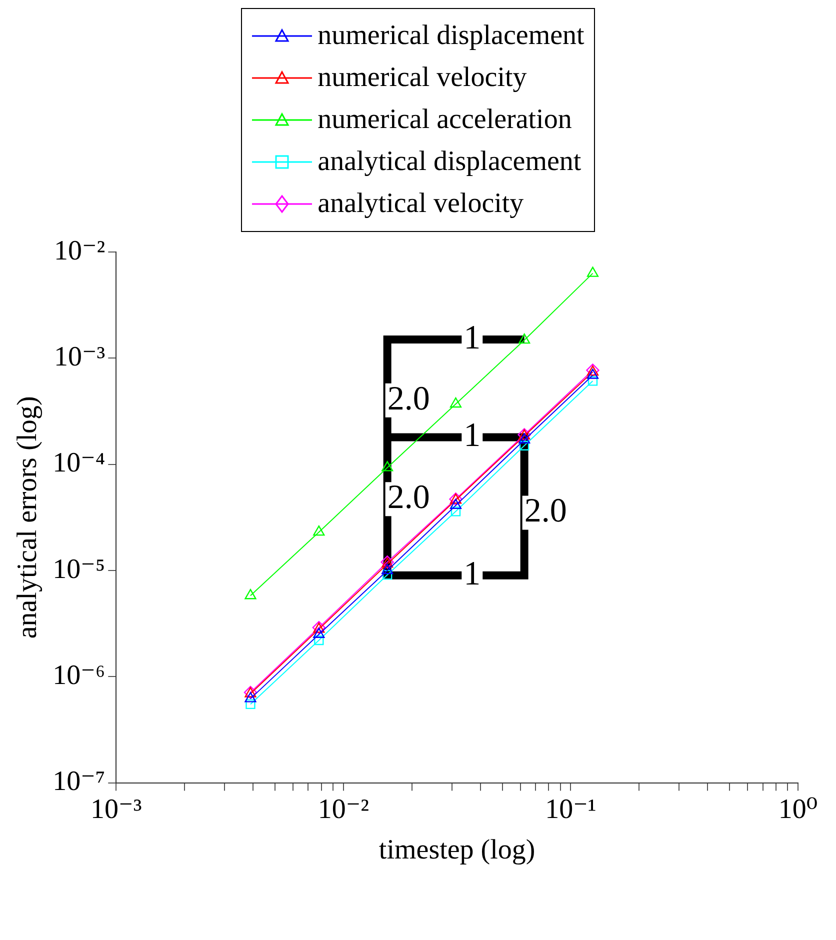 The height and width of the screenshot is (940, 836). I want to click on y-tick-label: 10⁻², so click(80, 250).